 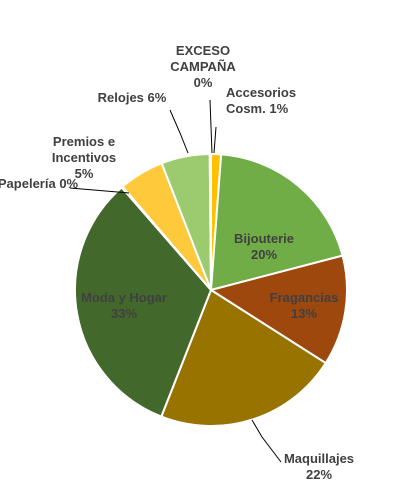 What do you see at coordinates (99, 190) in the screenshot?
I see `leader-line-papeleria` at bounding box center [99, 190].